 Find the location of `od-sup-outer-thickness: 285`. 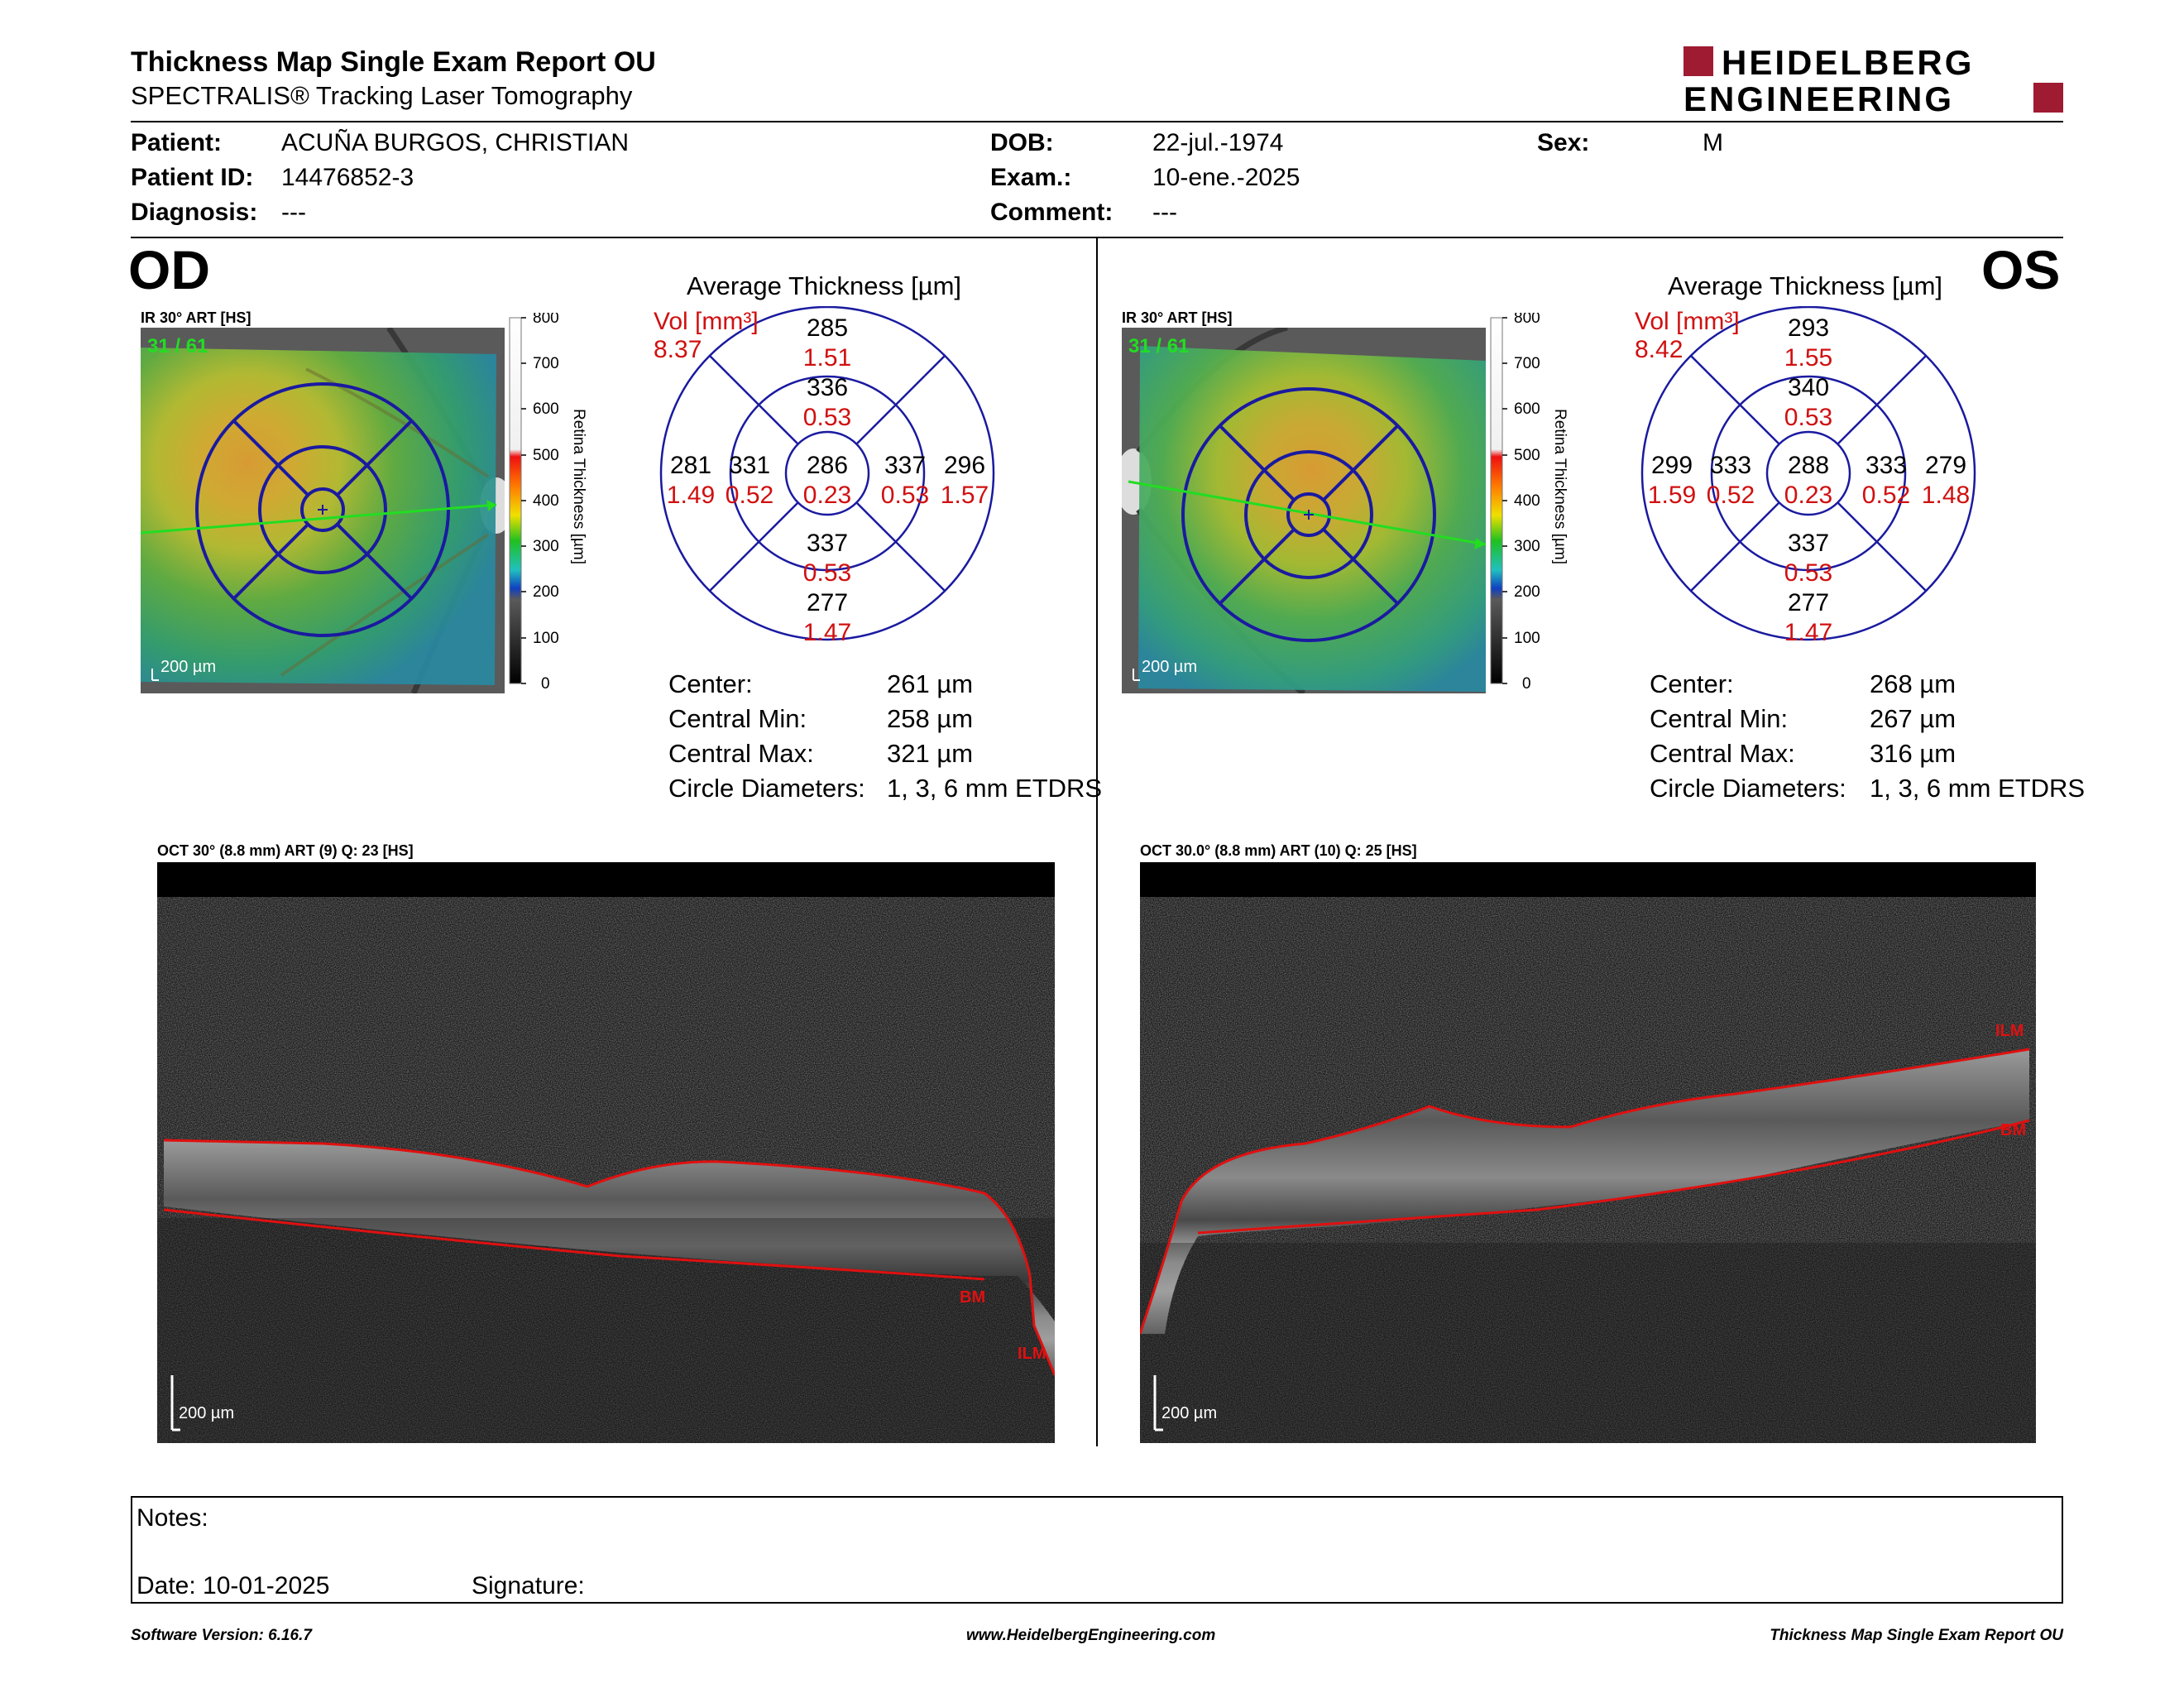

od-sup-outer-thickness: 285 is located at coordinates (827, 328).